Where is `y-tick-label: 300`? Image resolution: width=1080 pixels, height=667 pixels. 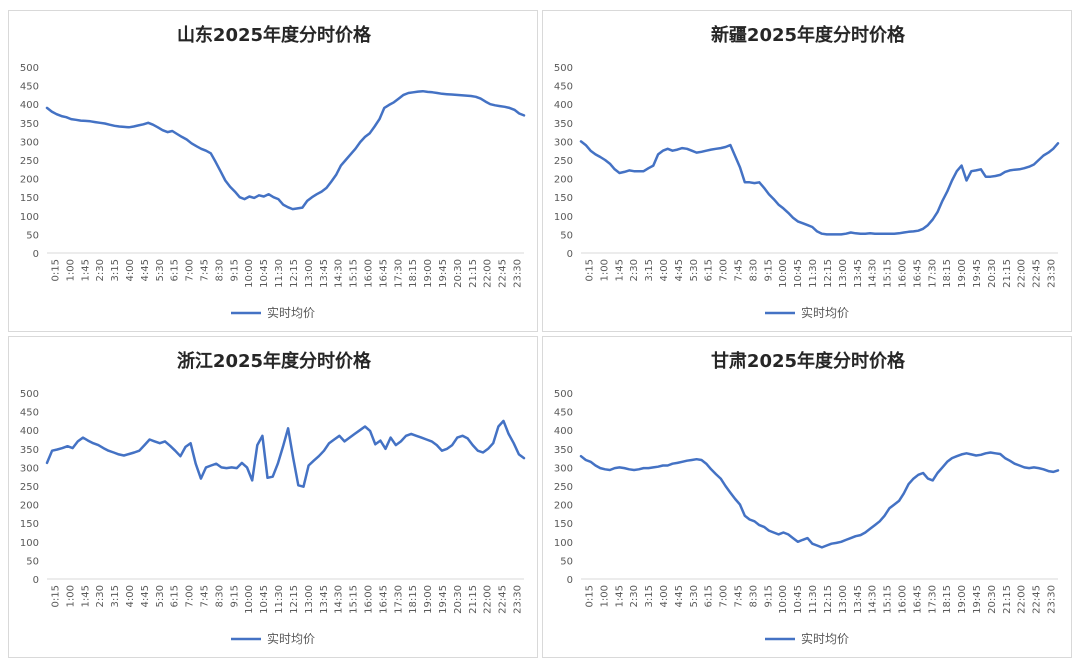
y-tick-label: 300 is located at coordinates (563, 468).